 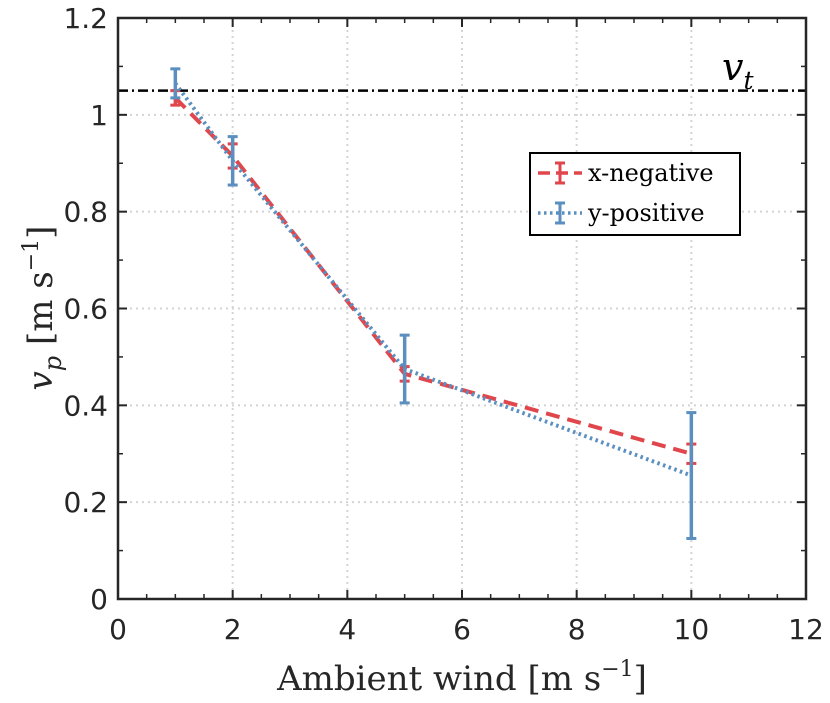 I want to click on x-axis-label-close: ], so click(x=640, y=679).